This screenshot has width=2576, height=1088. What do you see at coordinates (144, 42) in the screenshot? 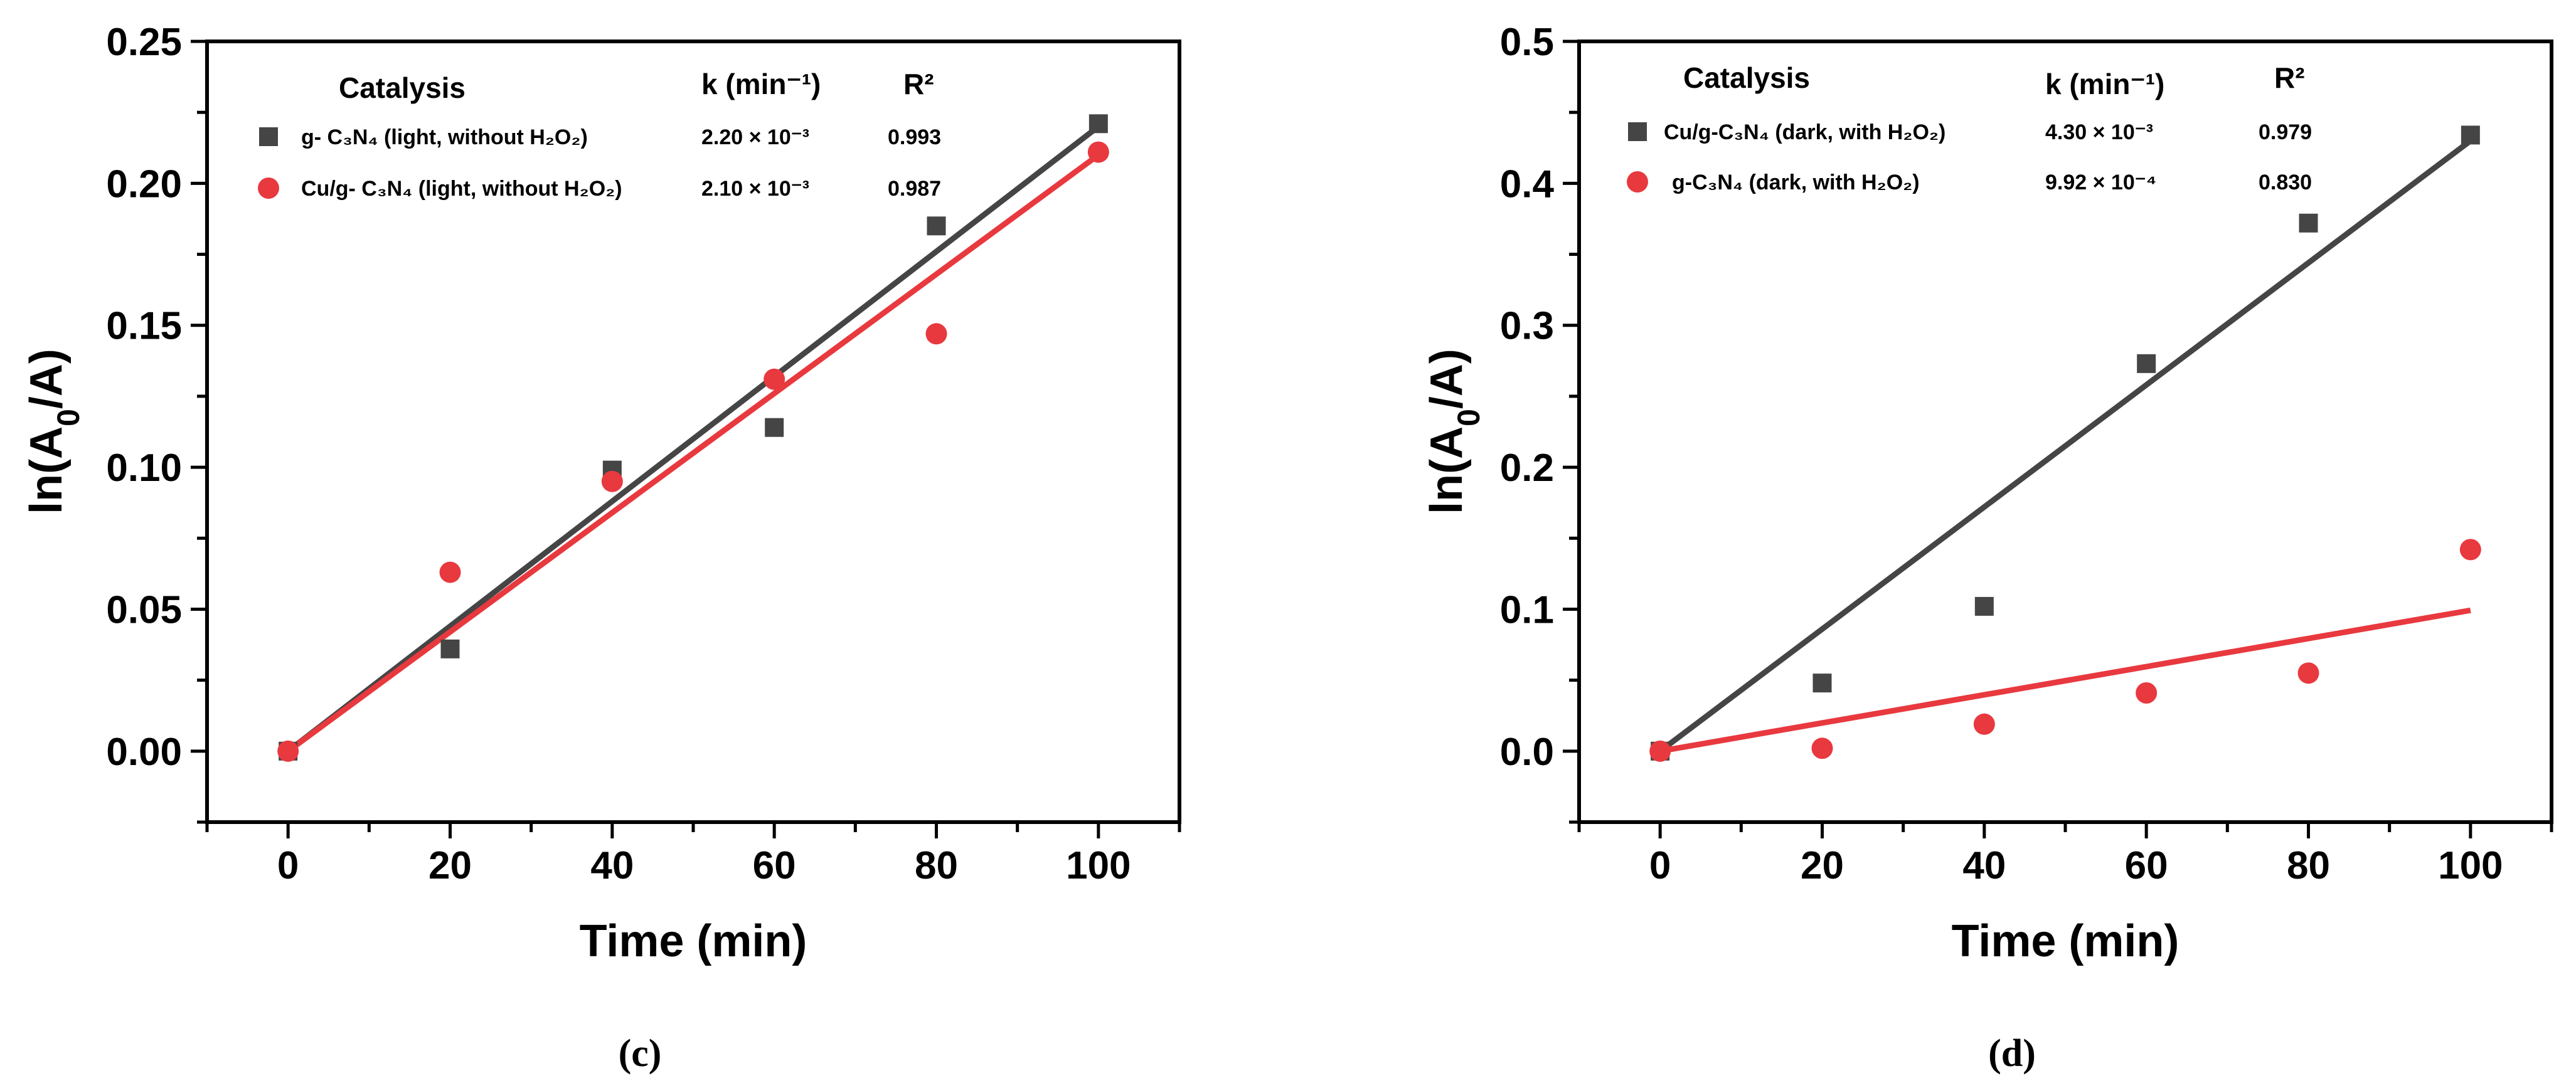
I see `y-tick-label: 0.25` at bounding box center [144, 42].